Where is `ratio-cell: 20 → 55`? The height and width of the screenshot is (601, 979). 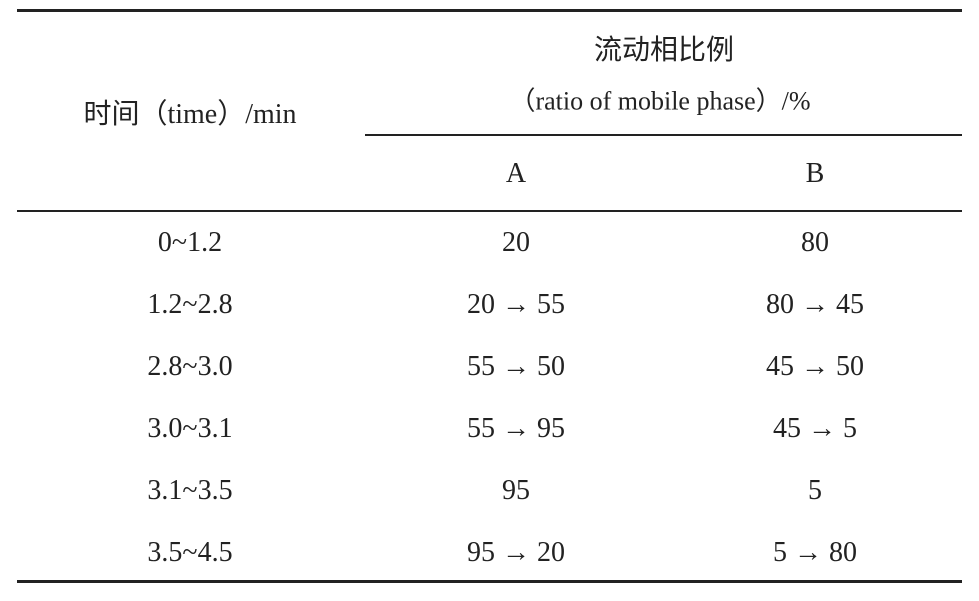
ratio-cell: 20 → 55 is located at coordinates (516, 304).